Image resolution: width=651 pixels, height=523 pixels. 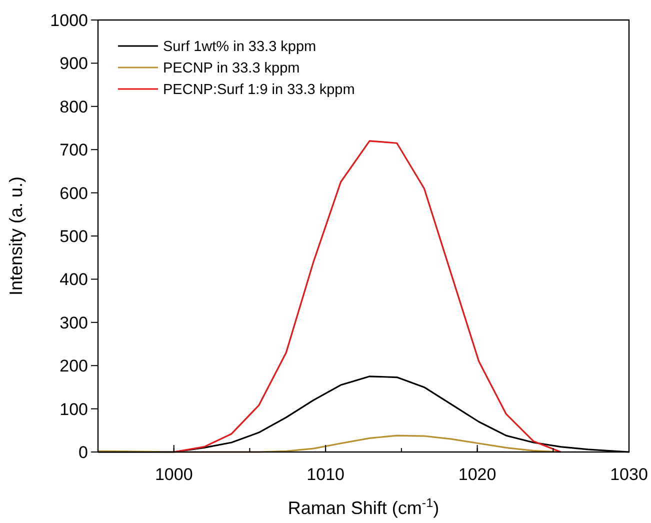 What do you see at coordinates (74, 236) in the screenshot?
I see `y-tick-label: 500` at bounding box center [74, 236].